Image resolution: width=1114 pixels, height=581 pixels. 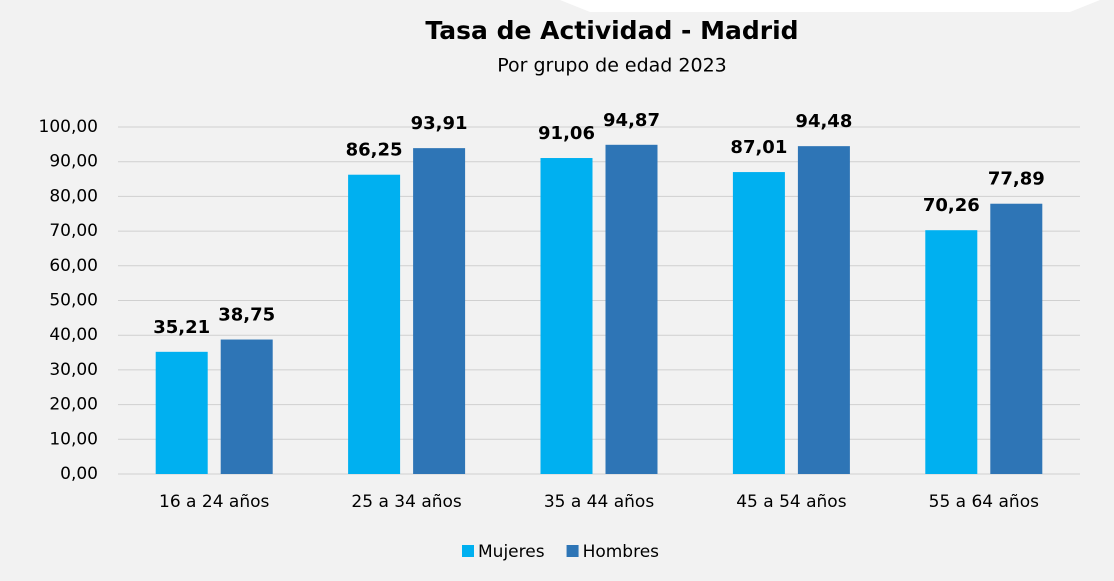 I want to click on y-tick-label: 100,00, so click(x=68, y=127).